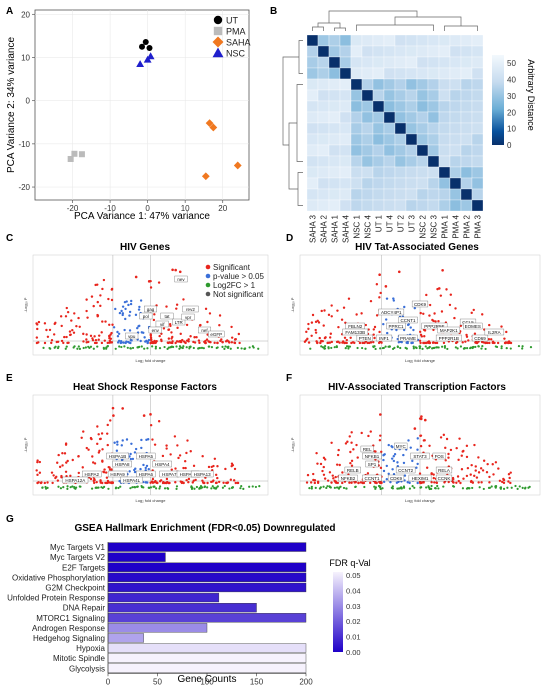  I want to click on volcano-gene-label: HSPA14, so click(188, 474).